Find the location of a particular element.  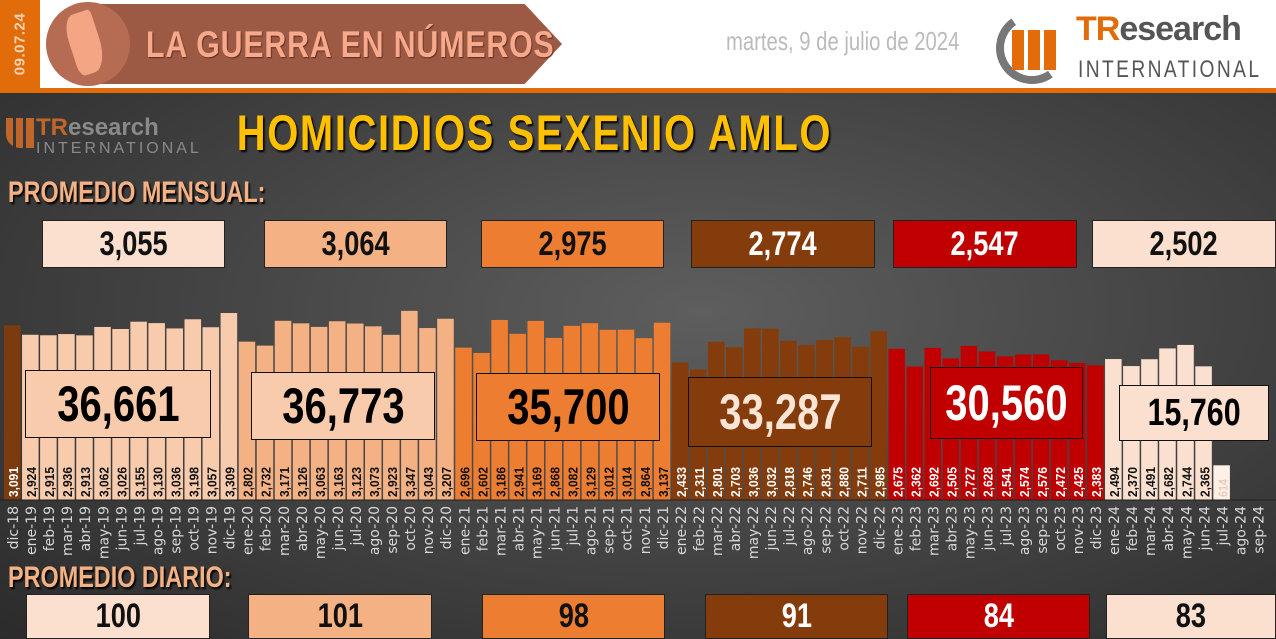

month-label-mar-24: mar-24 is located at coordinates (1151, 531).